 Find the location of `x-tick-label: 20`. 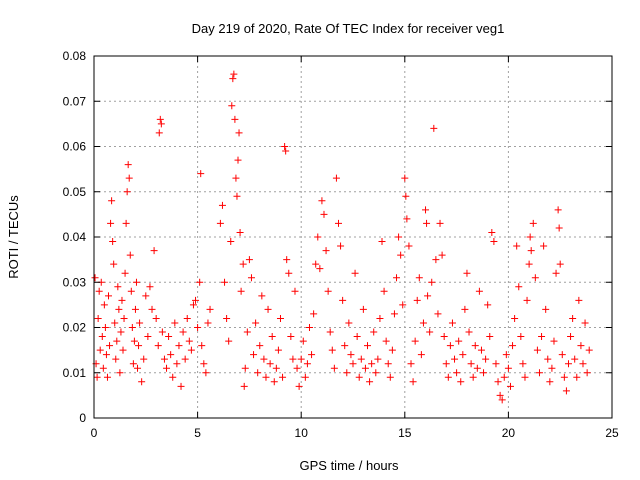

x-tick-label: 20 is located at coordinates (509, 433).